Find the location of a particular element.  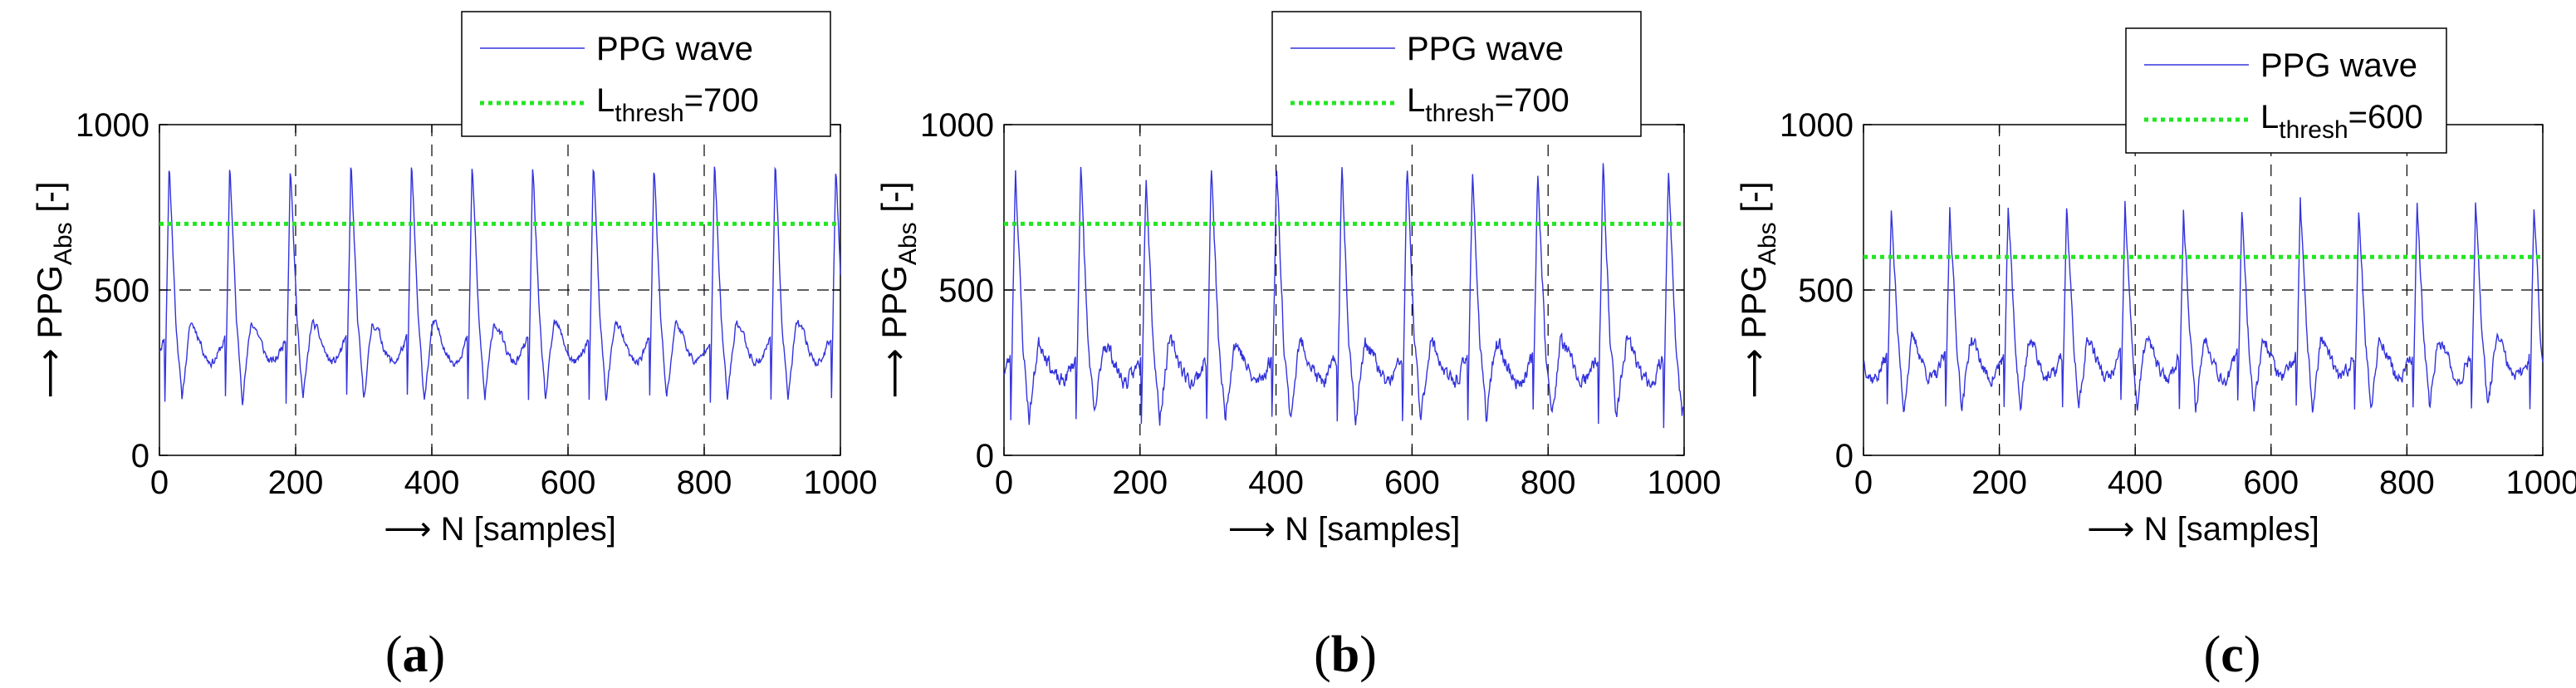

panel-label-letter: b is located at coordinates (1345, 655).